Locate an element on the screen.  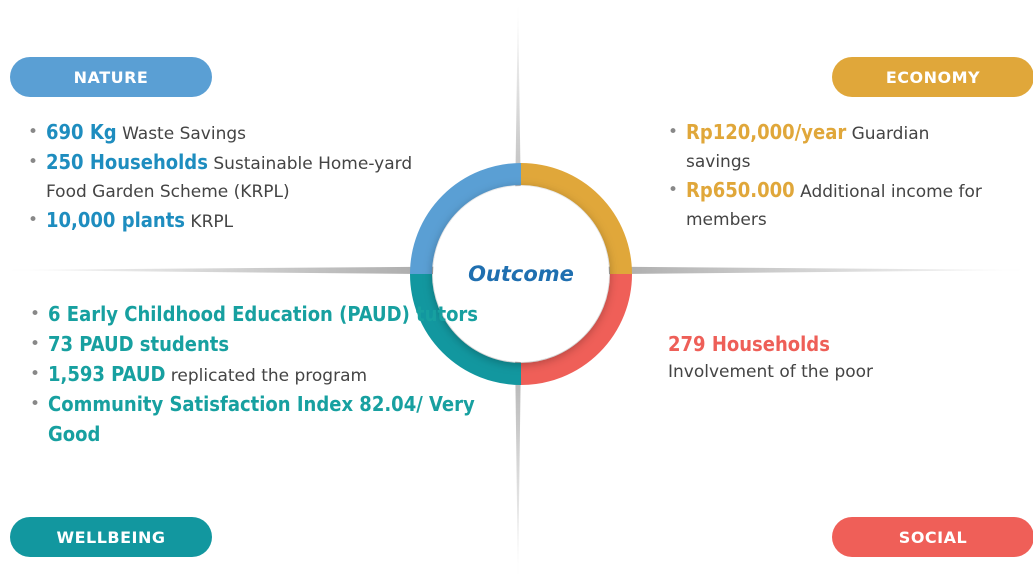
highlight: 73 PAUD students is located at coordinates (139, 344).